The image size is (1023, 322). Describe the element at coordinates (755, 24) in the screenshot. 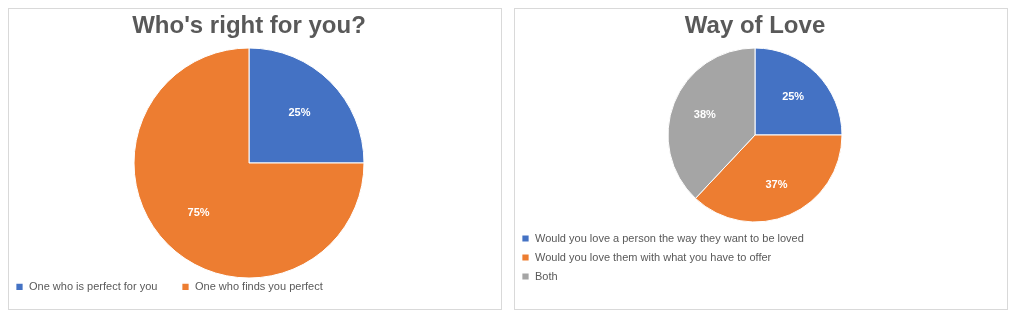

I see `chart-title: Way of Love` at that location.